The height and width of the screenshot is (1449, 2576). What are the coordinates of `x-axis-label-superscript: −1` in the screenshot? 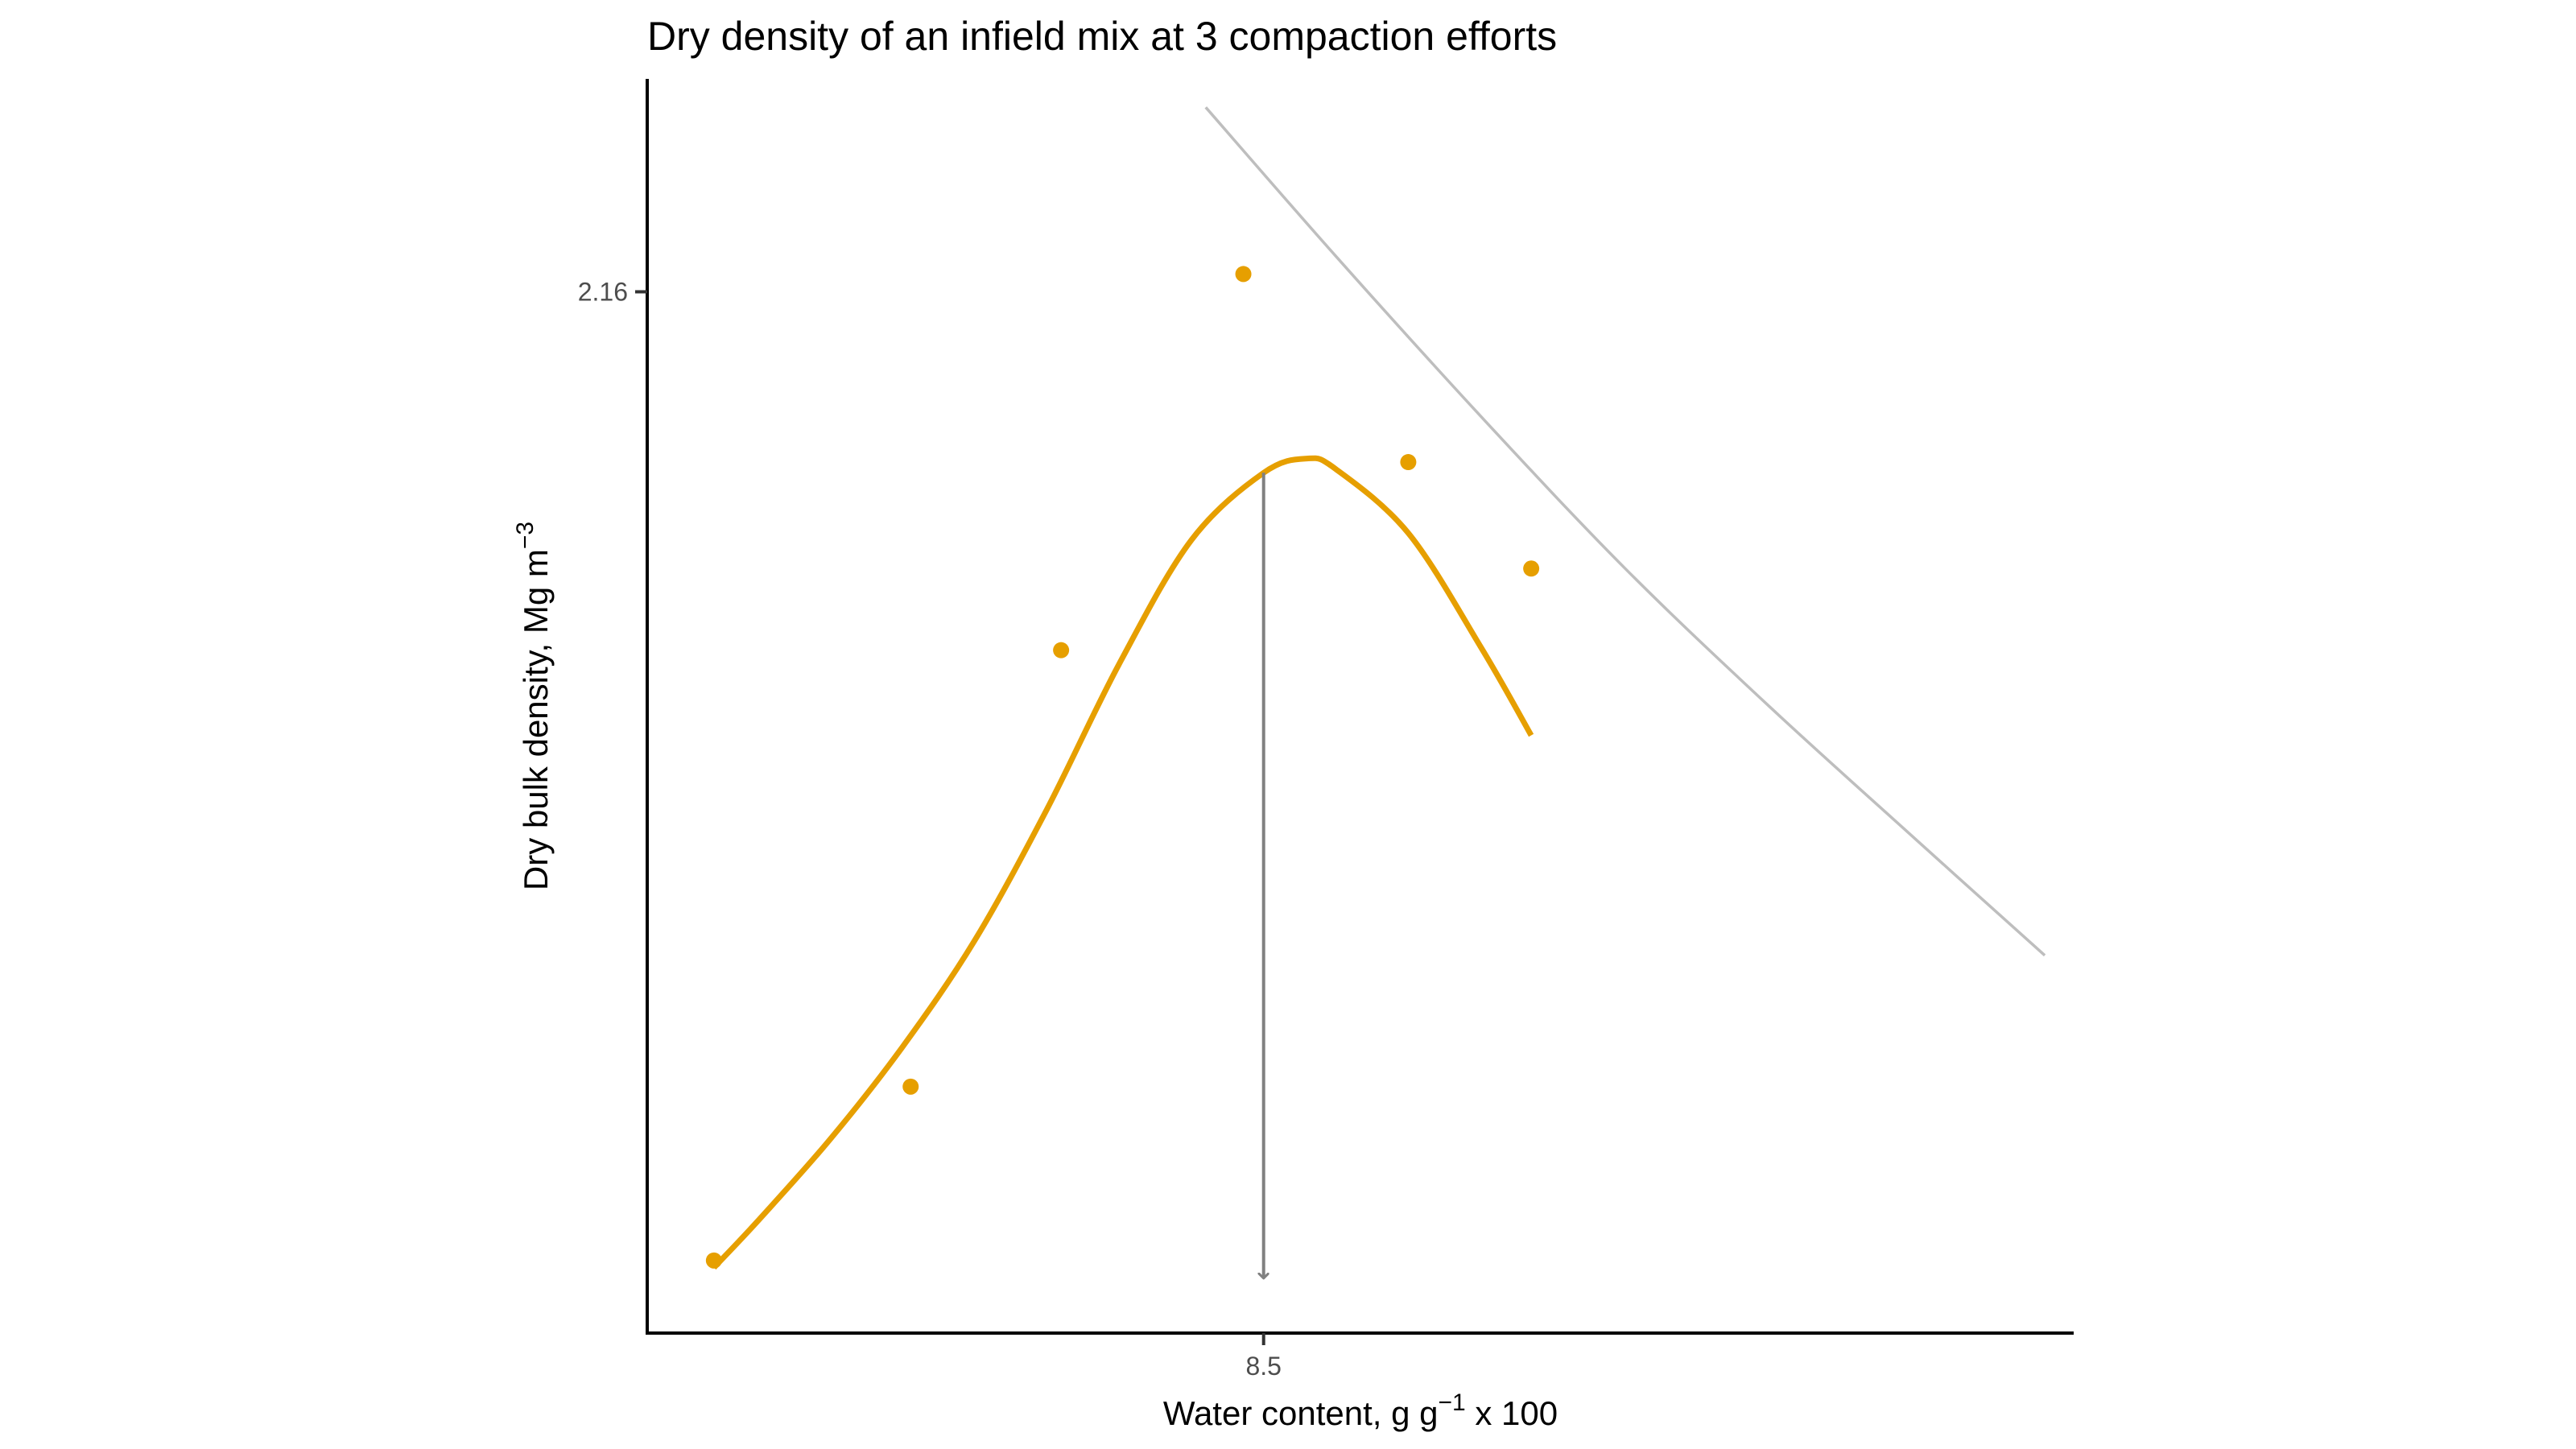 It's located at (1451, 1402).